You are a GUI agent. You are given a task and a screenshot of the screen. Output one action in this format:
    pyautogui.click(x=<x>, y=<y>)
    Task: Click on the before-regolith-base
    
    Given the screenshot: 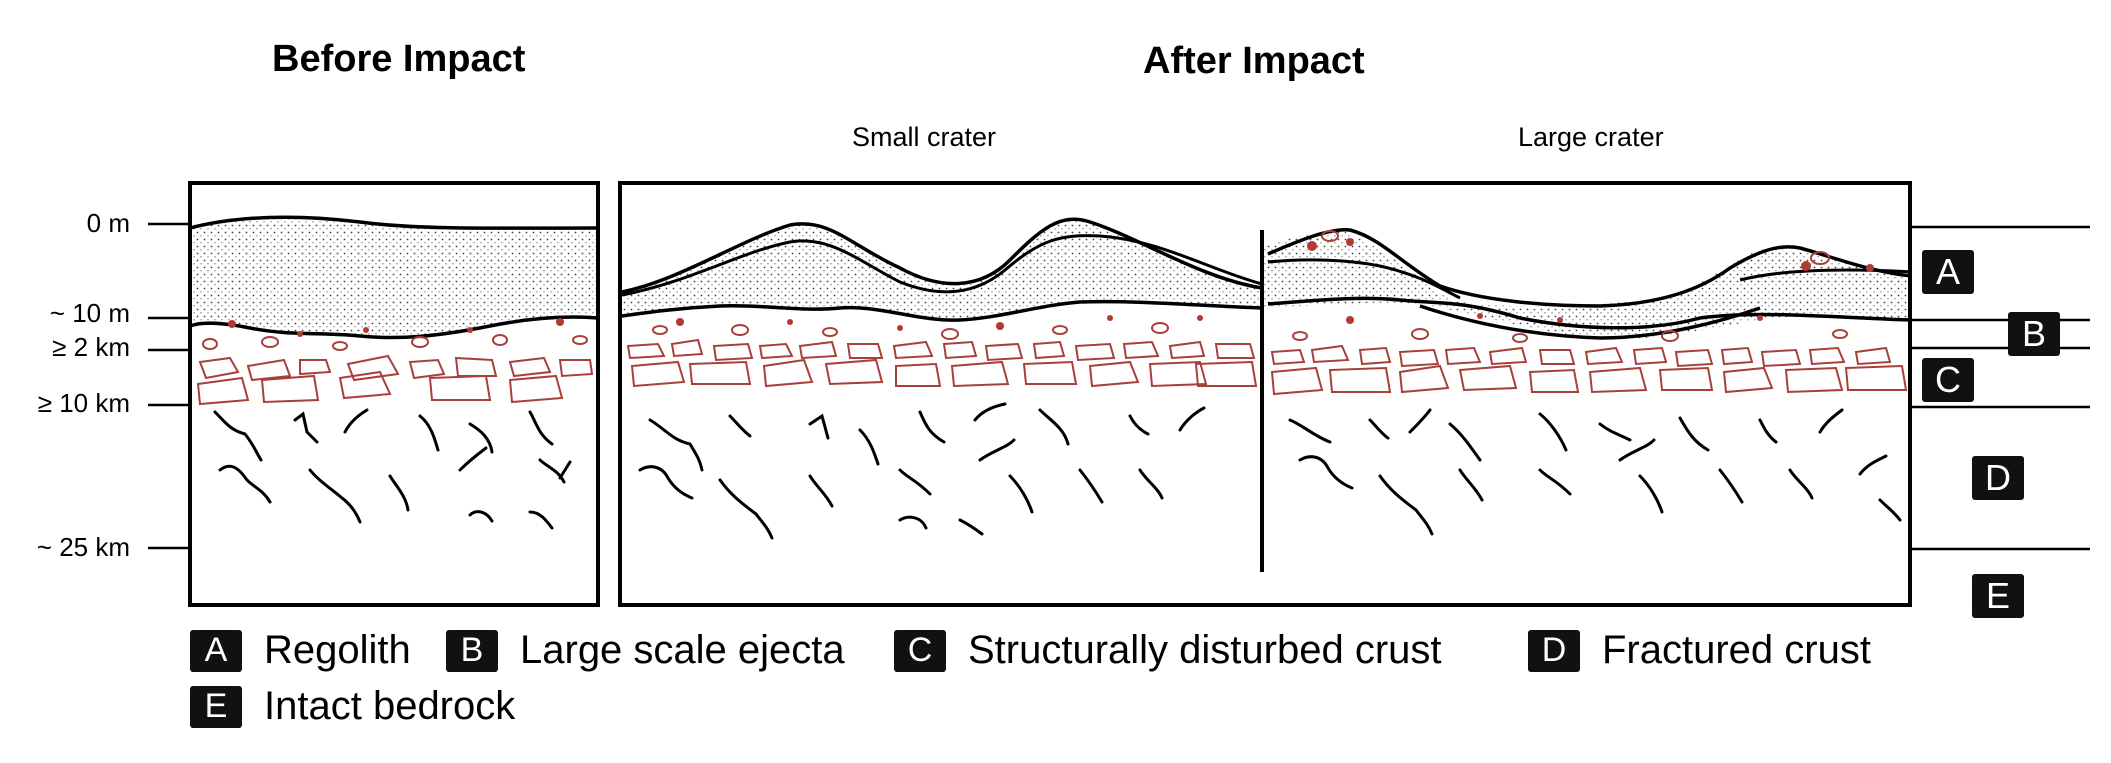 What is the action you would take?
    pyautogui.click(x=394, y=327)
    